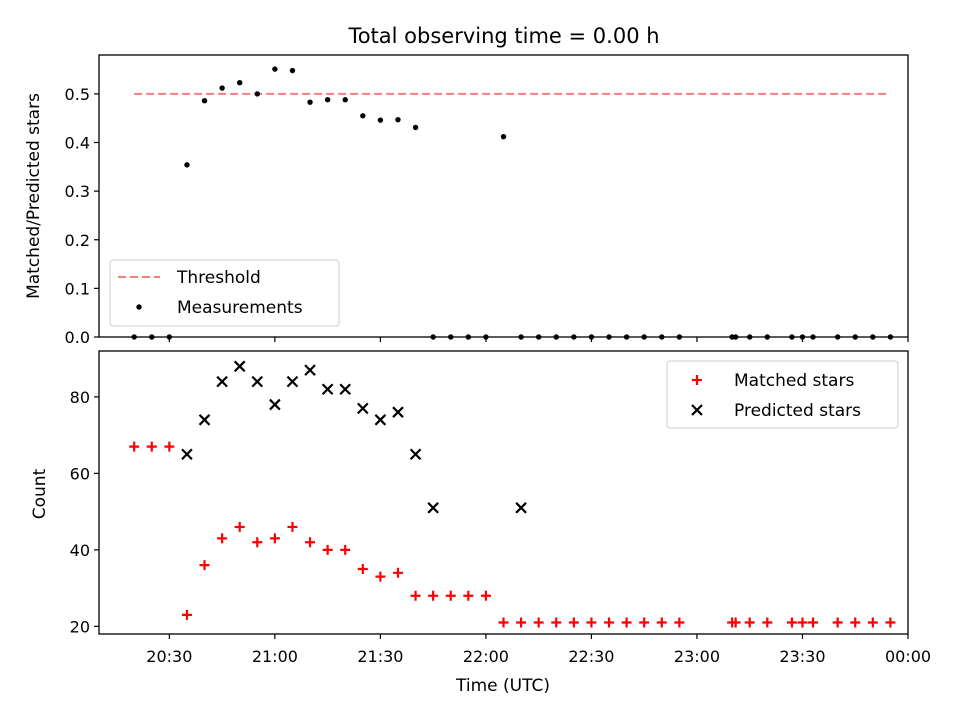 This screenshot has width=960, height=720. Describe the element at coordinates (802, 656) in the screenshot. I see `x-tick-label: 23:30` at that location.